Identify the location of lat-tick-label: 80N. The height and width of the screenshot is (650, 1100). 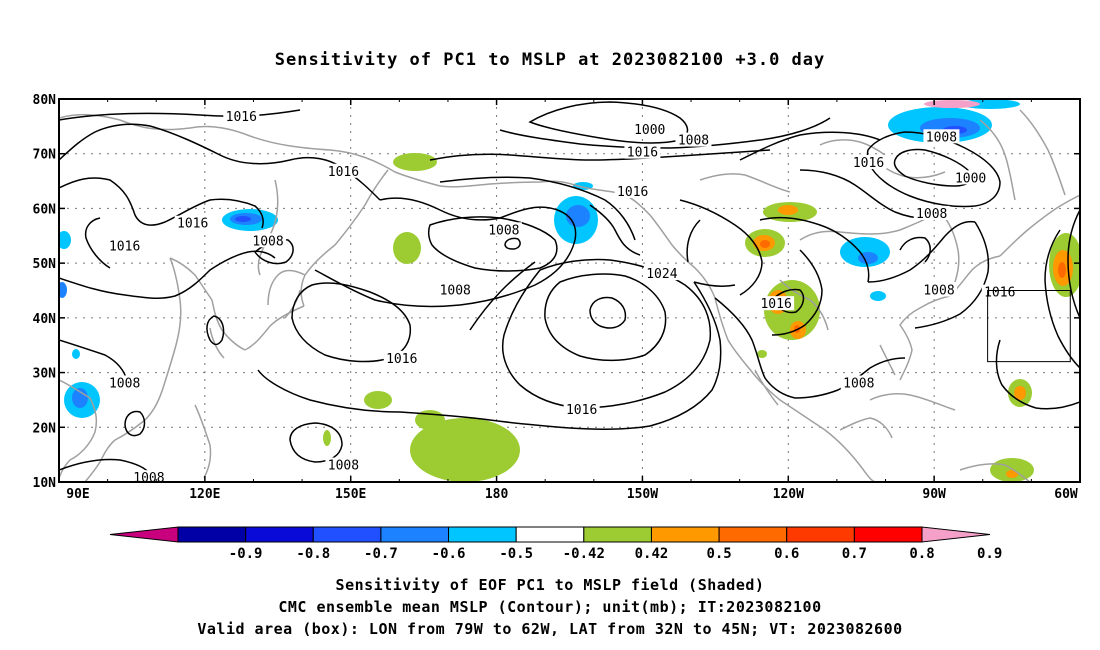
(45, 100).